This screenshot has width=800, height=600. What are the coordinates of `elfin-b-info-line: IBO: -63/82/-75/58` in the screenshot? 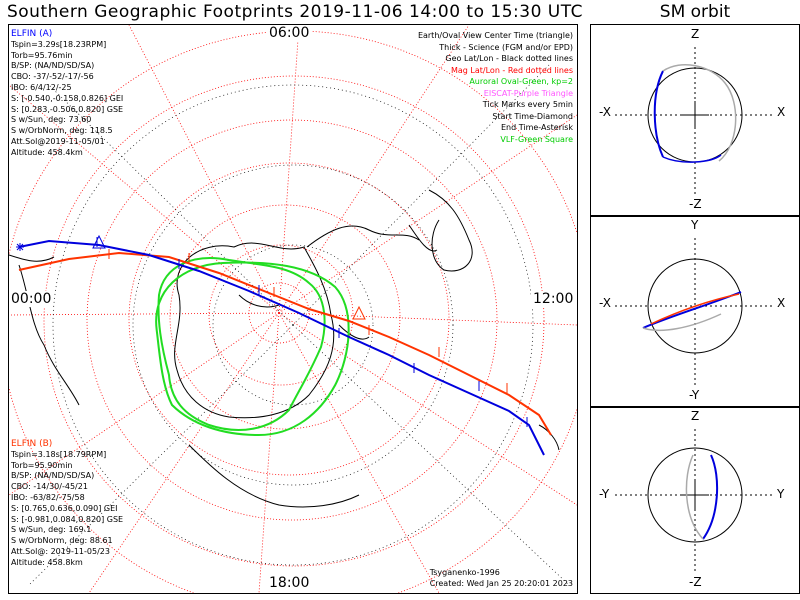 It's located at (48, 497).